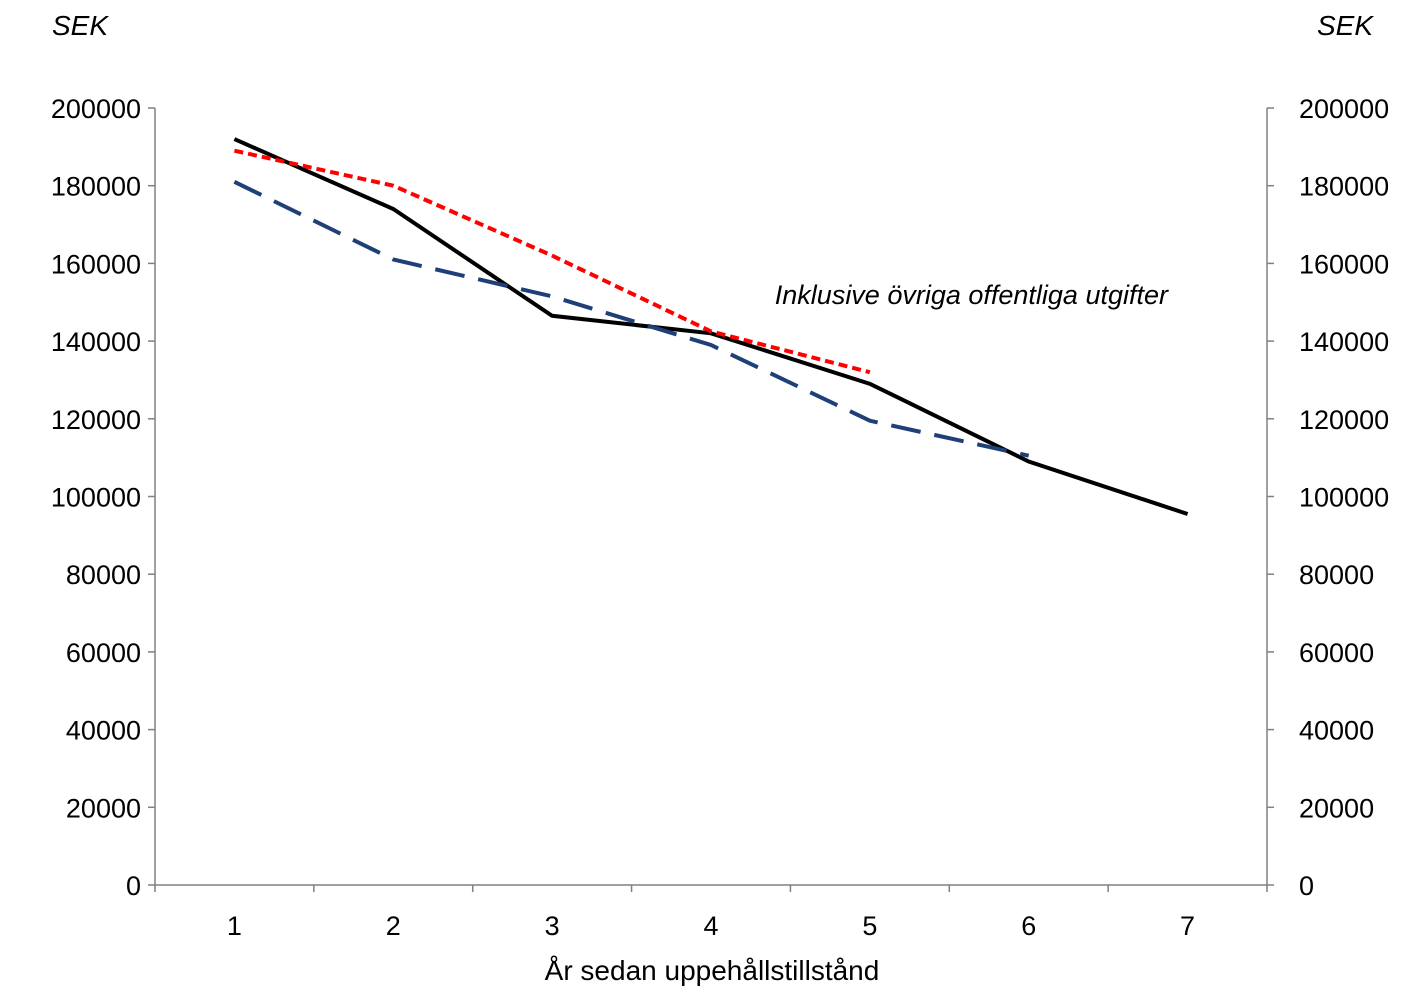 The image size is (1411, 988). What do you see at coordinates (552, 926) in the screenshot?
I see `x-tick-label: 3` at bounding box center [552, 926].